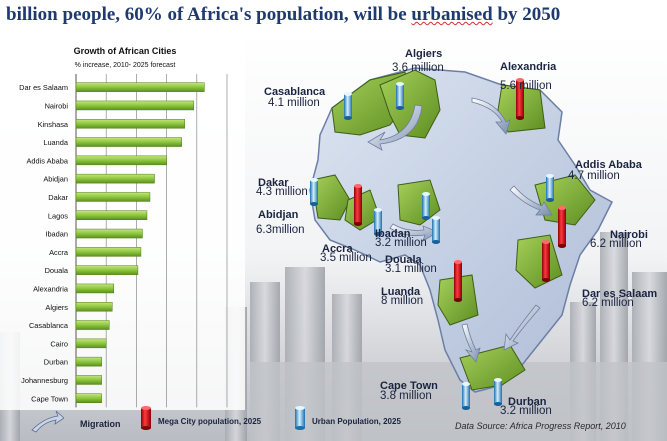 This screenshot has height=441, width=667. What do you see at coordinates (424, 54) in the screenshot?
I see `city-name-label: Algiers` at bounding box center [424, 54].